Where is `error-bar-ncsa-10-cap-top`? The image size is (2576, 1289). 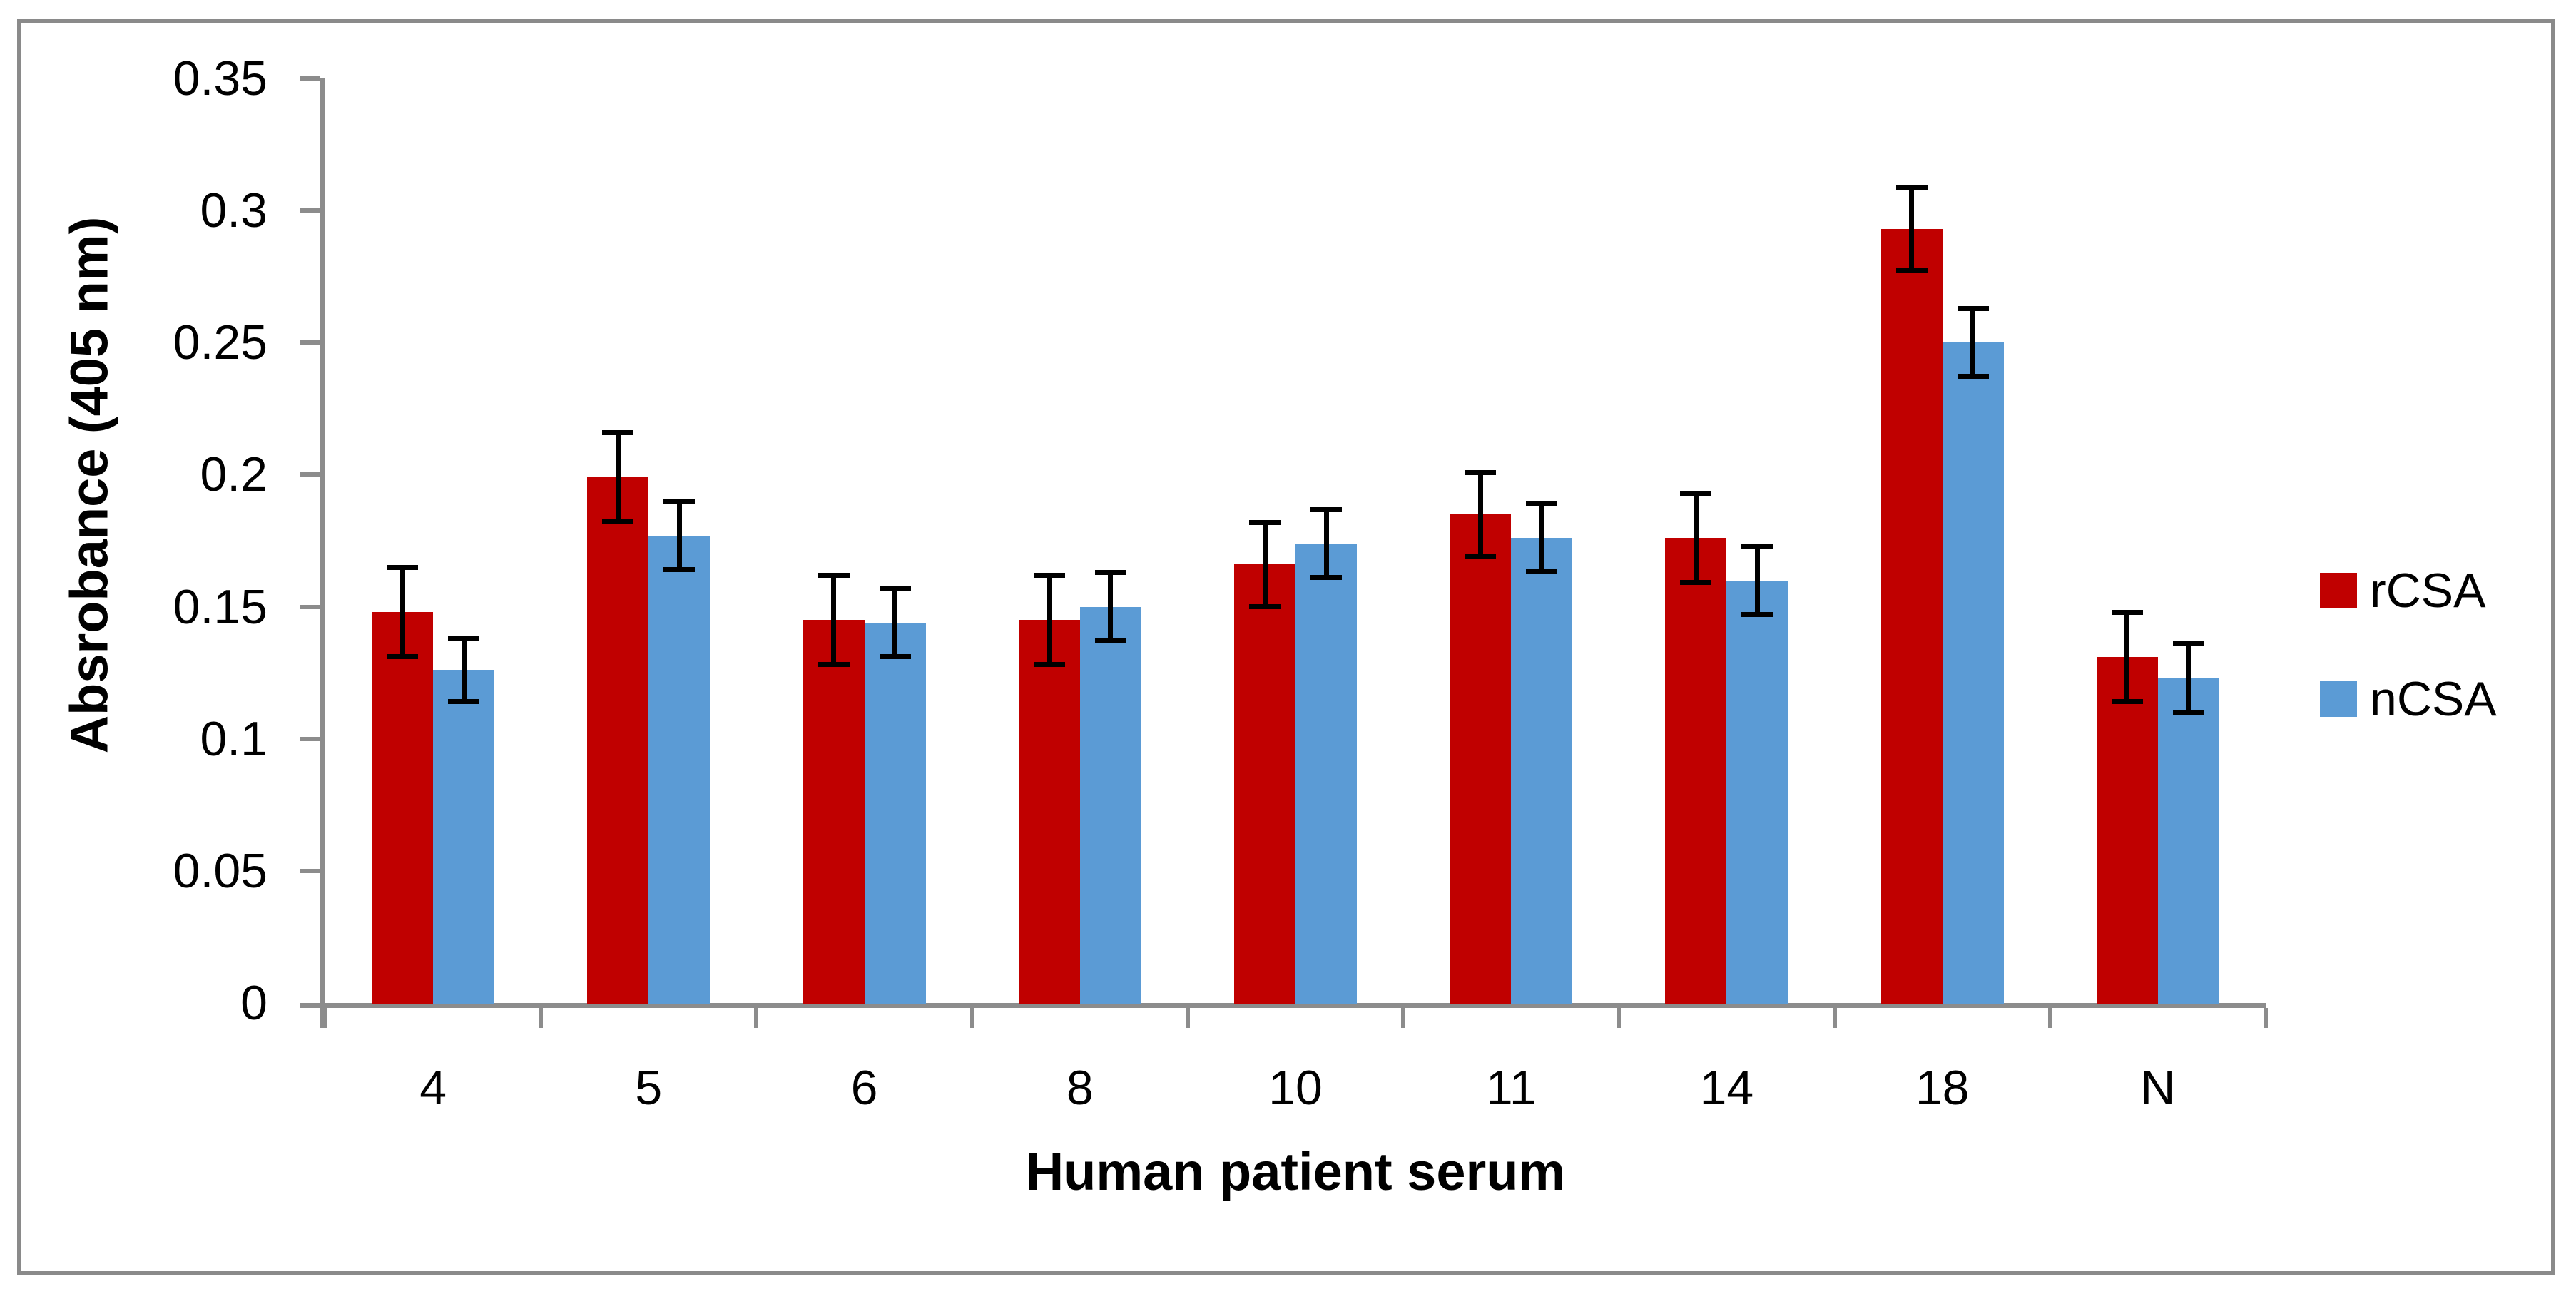 error-bar-ncsa-10-cap-top is located at coordinates (1326, 509).